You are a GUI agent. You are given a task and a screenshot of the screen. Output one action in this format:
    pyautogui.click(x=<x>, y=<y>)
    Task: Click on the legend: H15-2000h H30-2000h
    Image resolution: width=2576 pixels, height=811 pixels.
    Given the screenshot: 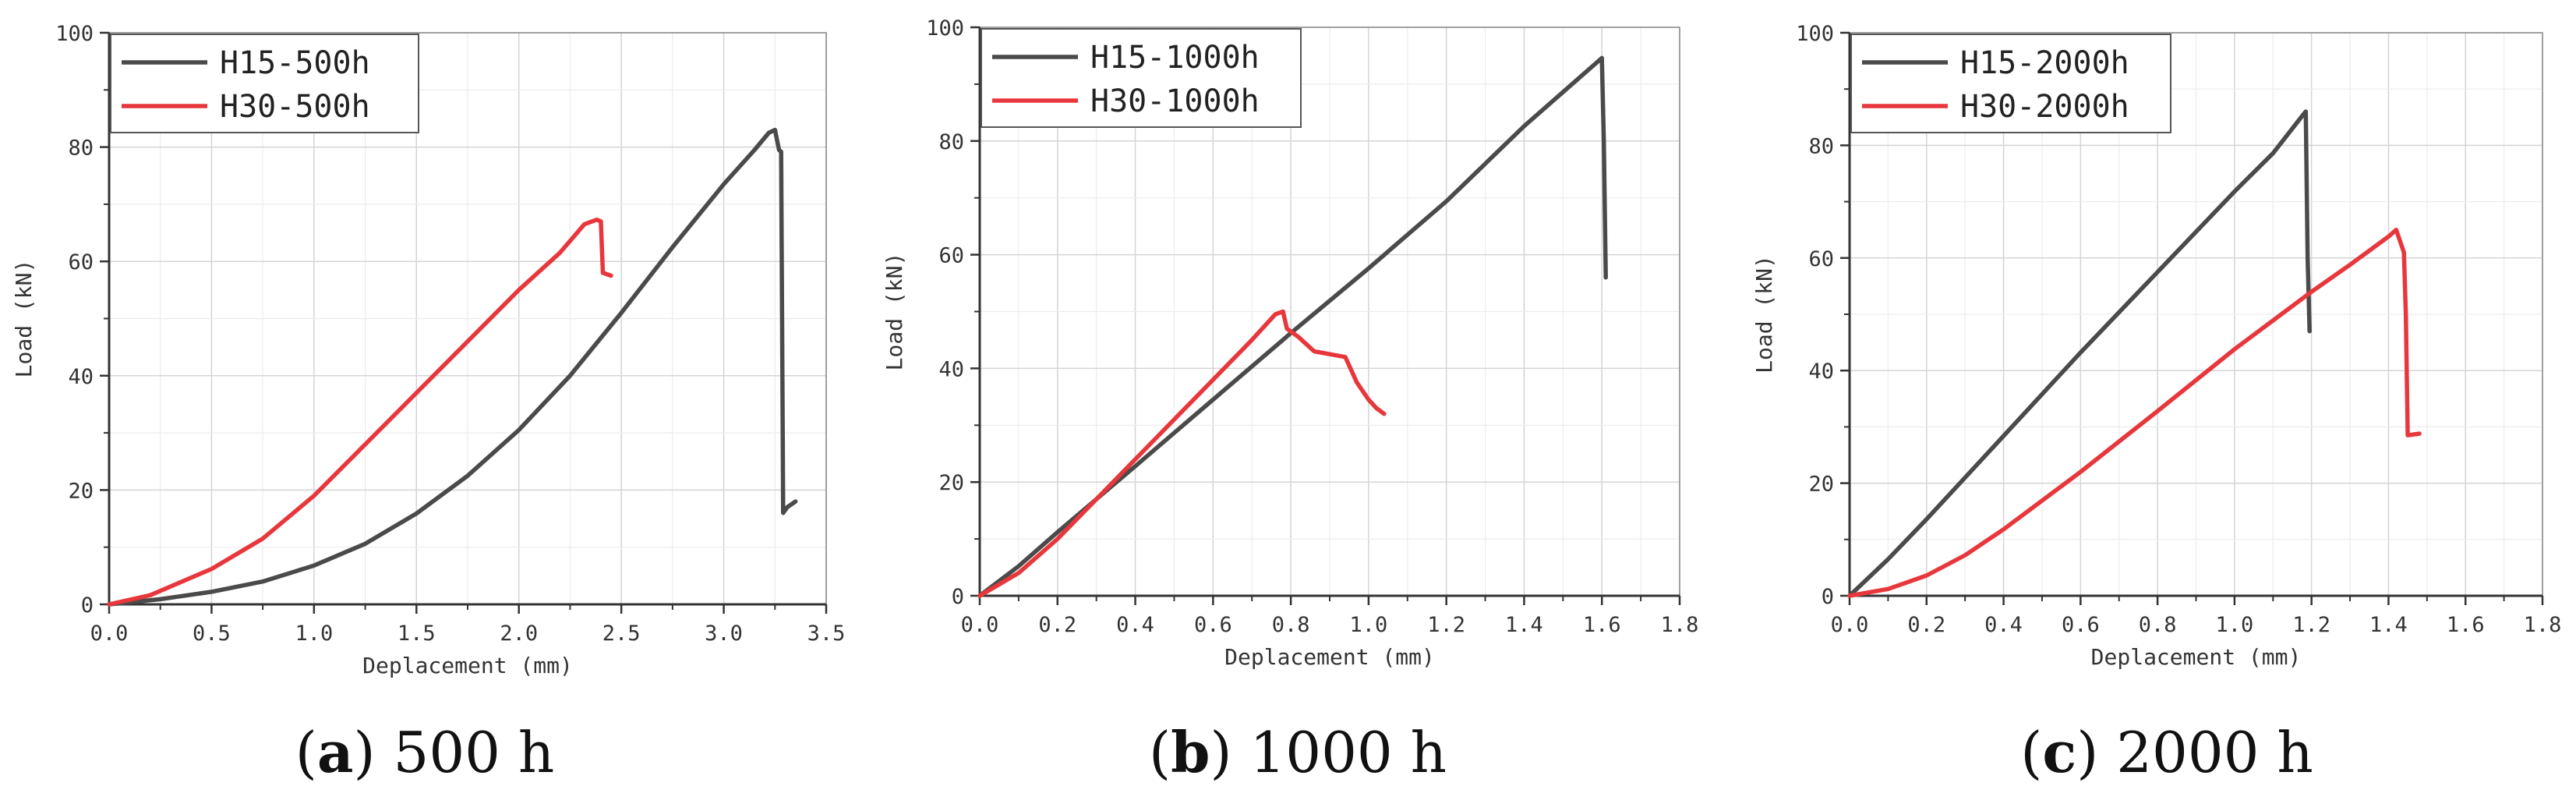 What is the action you would take?
    pyautogui.click(x=2010, y=84)
    